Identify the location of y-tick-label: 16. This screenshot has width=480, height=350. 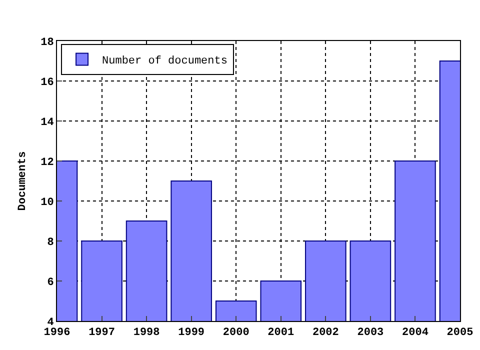
(47, 82).